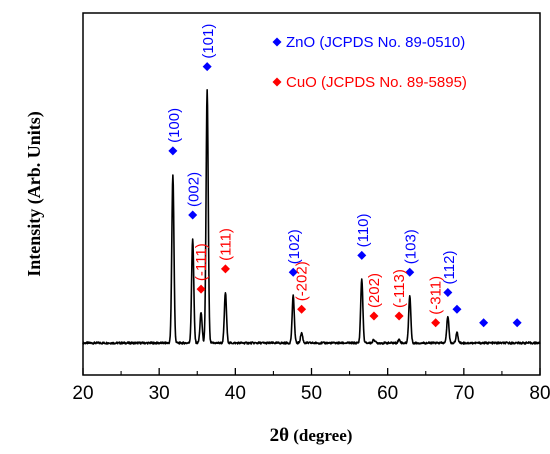 The image size is (550, 454). Describe the element at coordinates (320, 435) in the screenshot. I see `x-axis-title-unit: (degree)` at that location.